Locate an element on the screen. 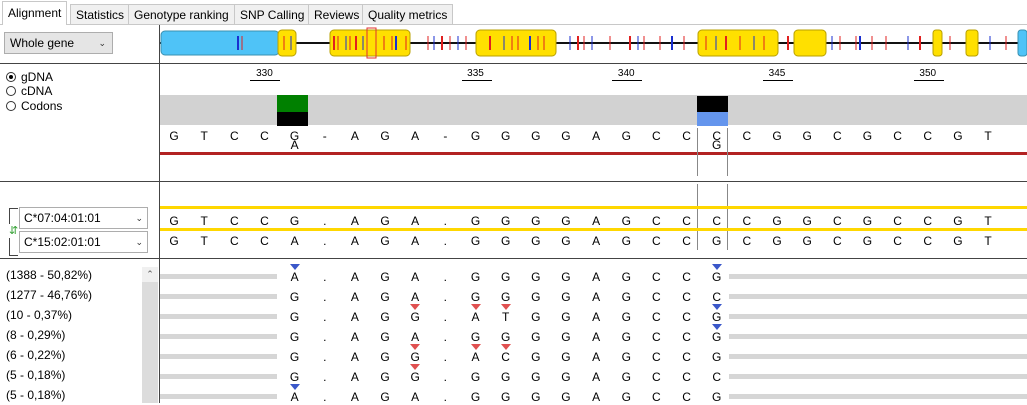 This screenshot has width=1027, height=405. radio-gdna: gDNA is located at coordinates (29, 77).